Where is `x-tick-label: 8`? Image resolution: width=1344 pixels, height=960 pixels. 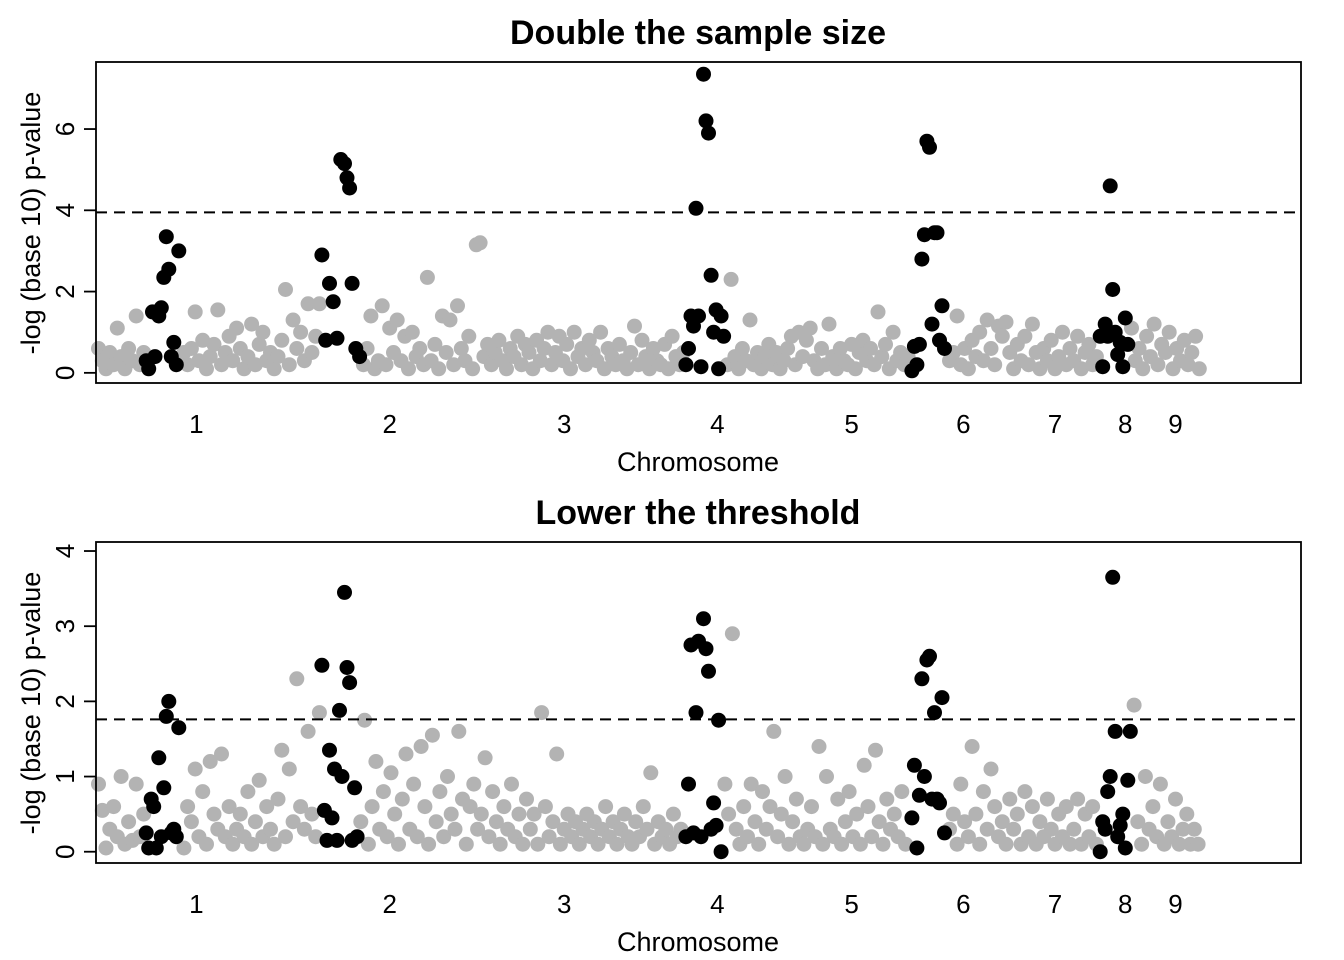
x-tick-label: 8 is located at coordinates (1125, 904).